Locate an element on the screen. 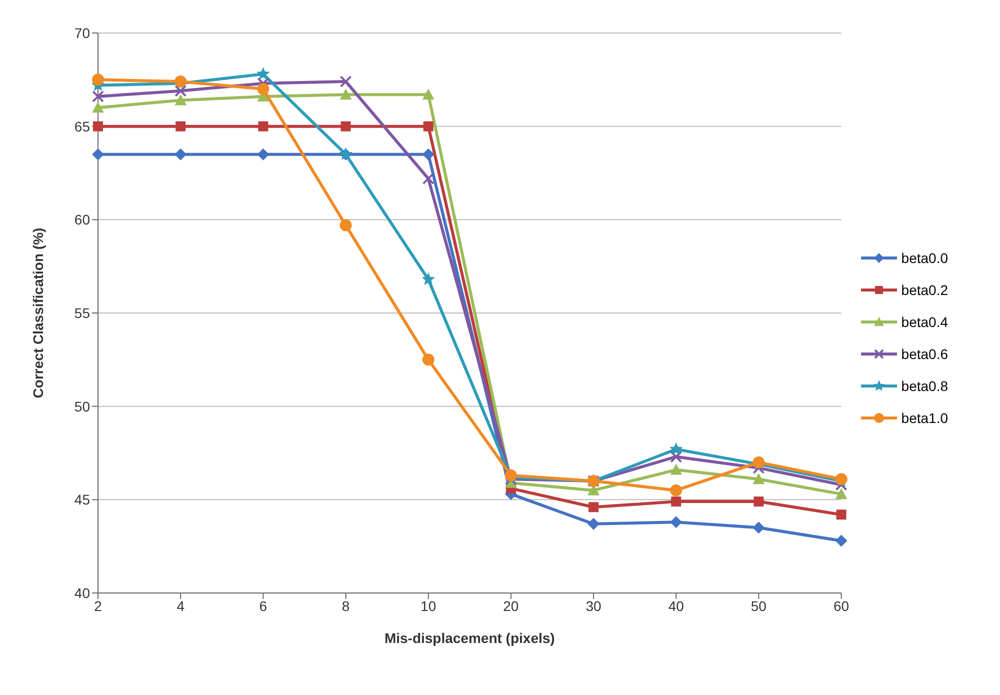 This screenshot has height=695, width=1000. legend-label: beta0.0 is located at coordinates (924, 258).